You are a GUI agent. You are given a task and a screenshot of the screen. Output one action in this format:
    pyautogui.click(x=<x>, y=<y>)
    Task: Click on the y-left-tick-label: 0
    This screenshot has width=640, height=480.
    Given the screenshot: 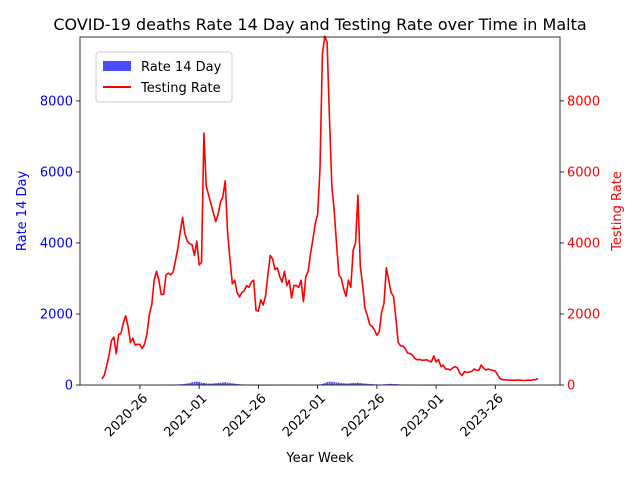 What is the action you would take?
    pyautogui.click(x=69, y=386)
    